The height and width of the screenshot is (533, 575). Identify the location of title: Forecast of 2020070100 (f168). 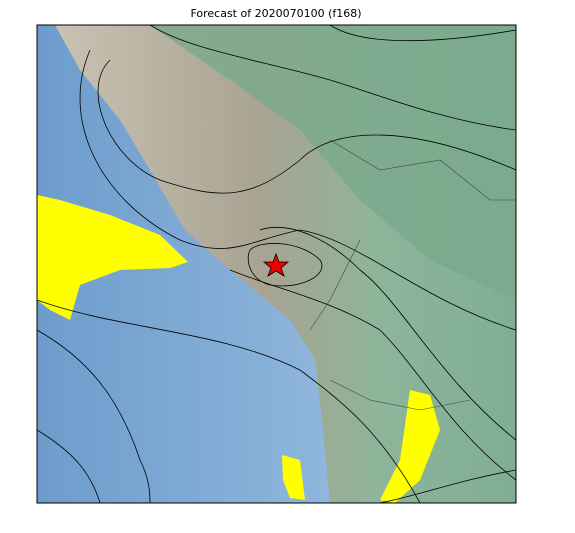
(275, 13).